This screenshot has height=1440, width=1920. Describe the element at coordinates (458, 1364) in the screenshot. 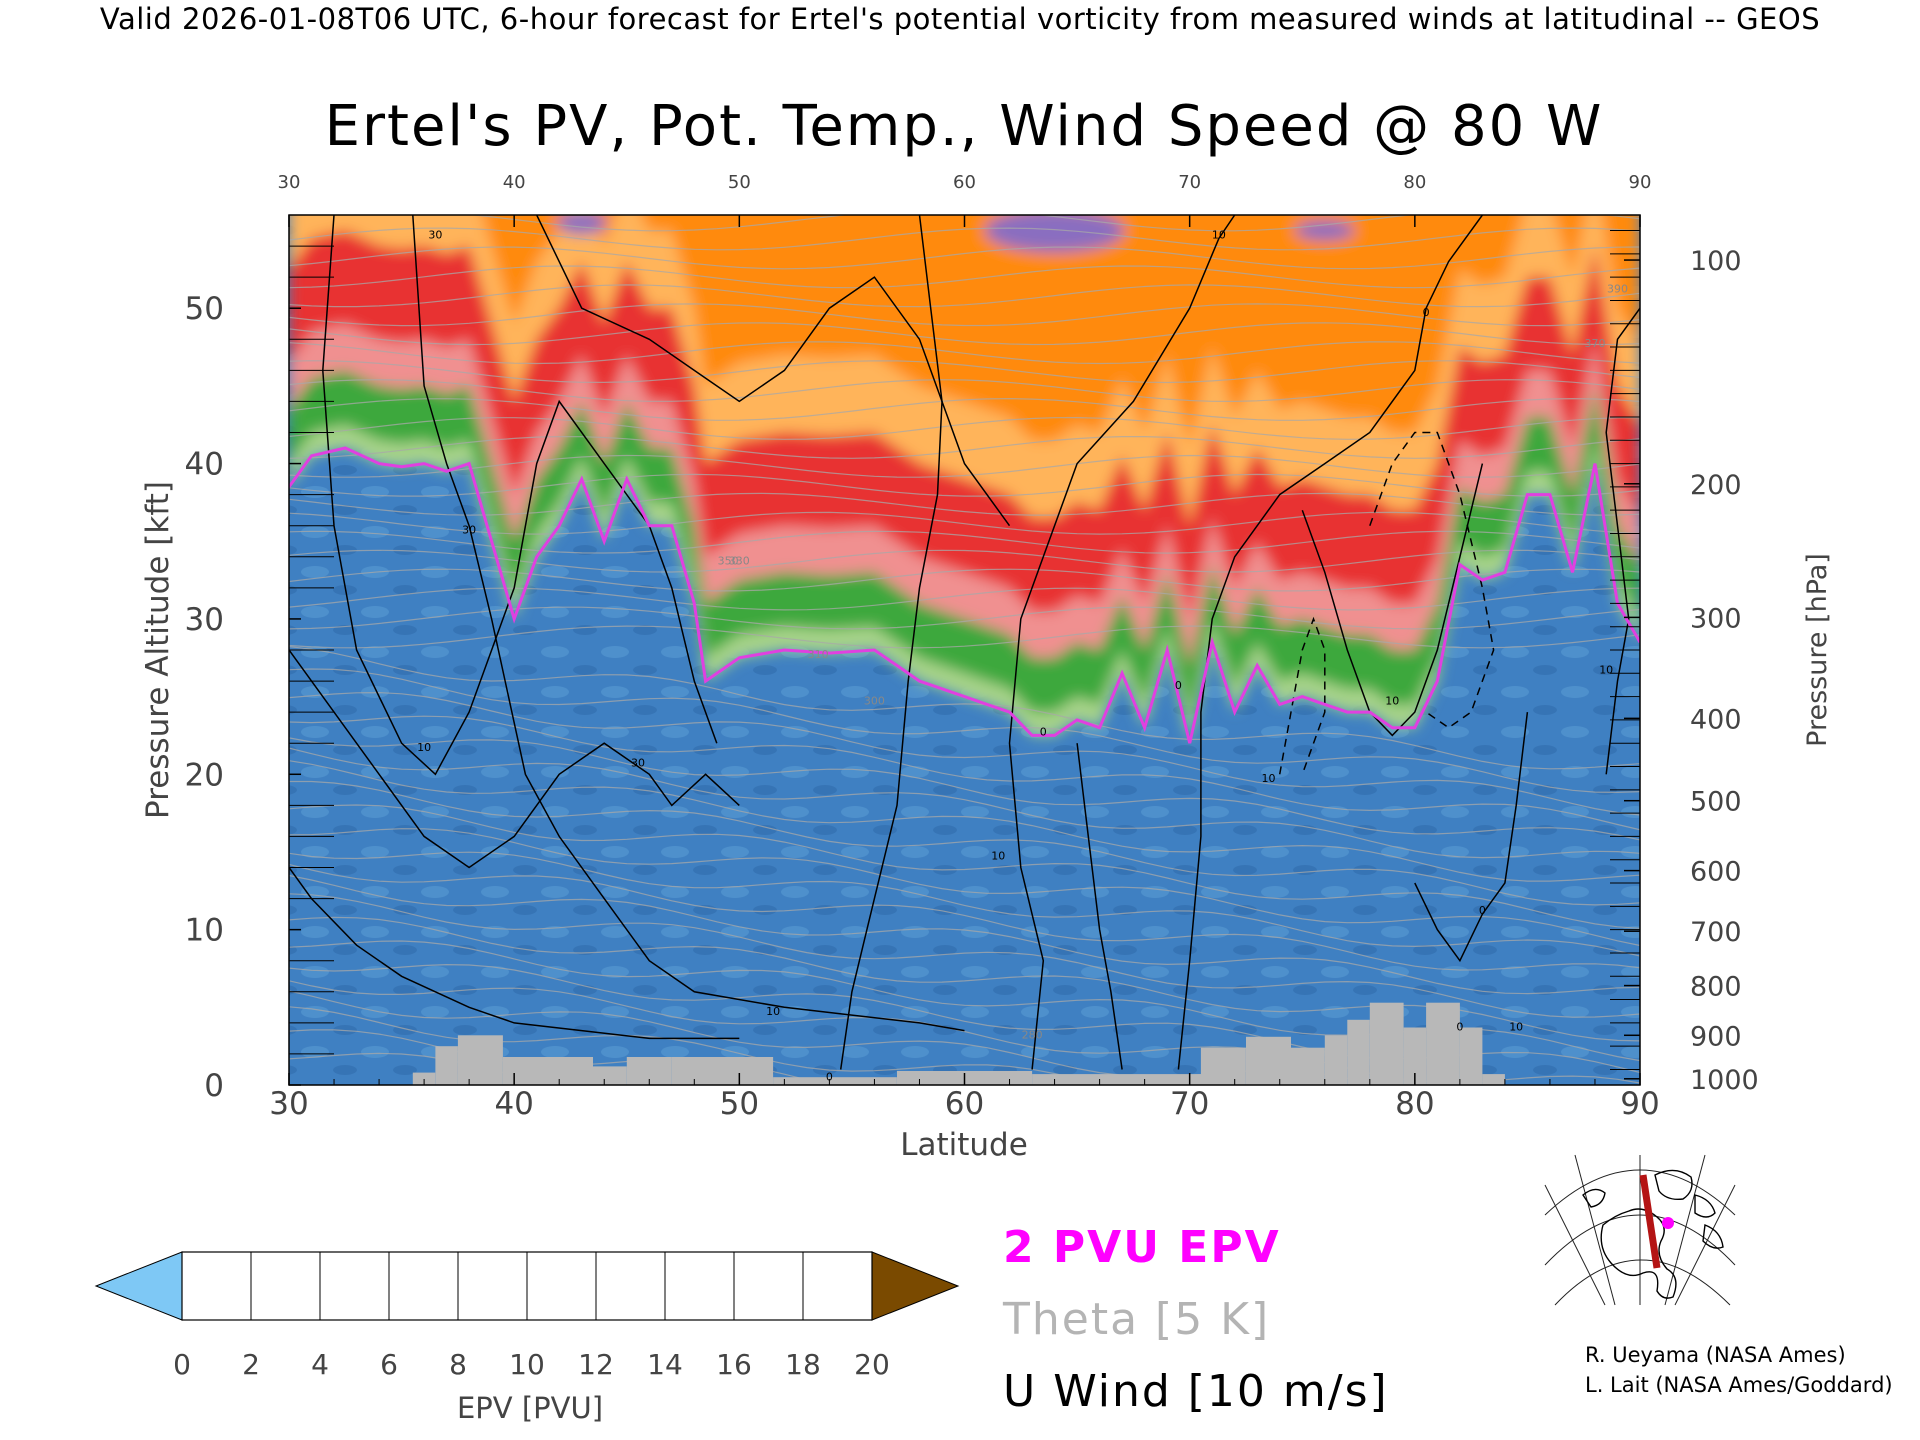

I see `colorbar-tick-label: 8` at that location.